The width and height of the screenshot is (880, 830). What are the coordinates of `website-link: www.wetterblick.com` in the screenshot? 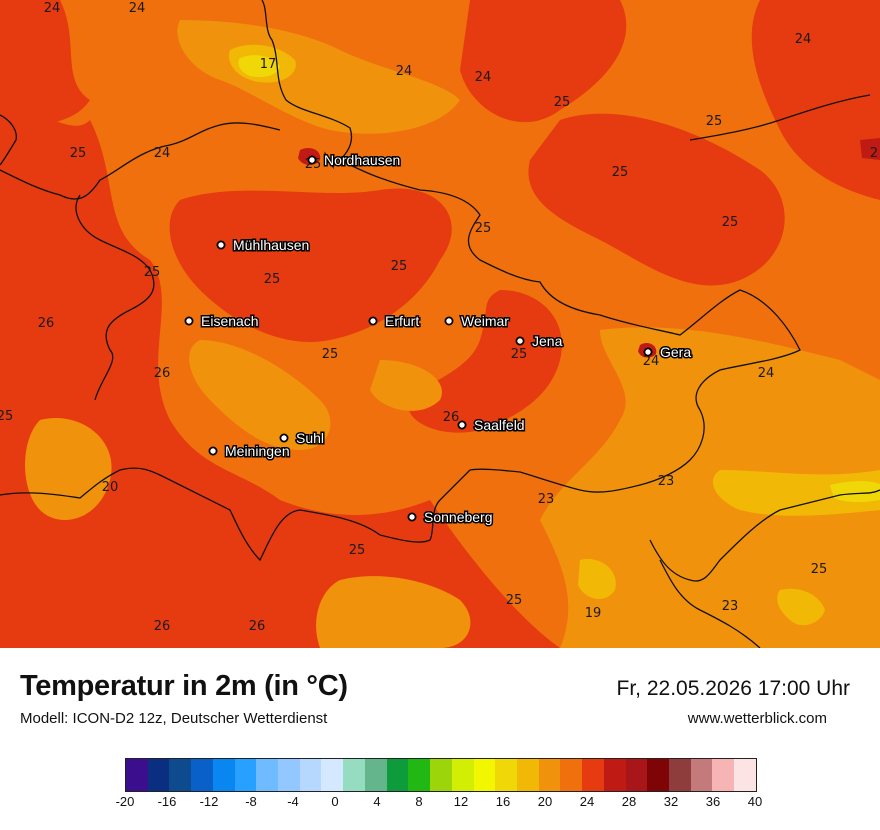 It's located at (757, 718).